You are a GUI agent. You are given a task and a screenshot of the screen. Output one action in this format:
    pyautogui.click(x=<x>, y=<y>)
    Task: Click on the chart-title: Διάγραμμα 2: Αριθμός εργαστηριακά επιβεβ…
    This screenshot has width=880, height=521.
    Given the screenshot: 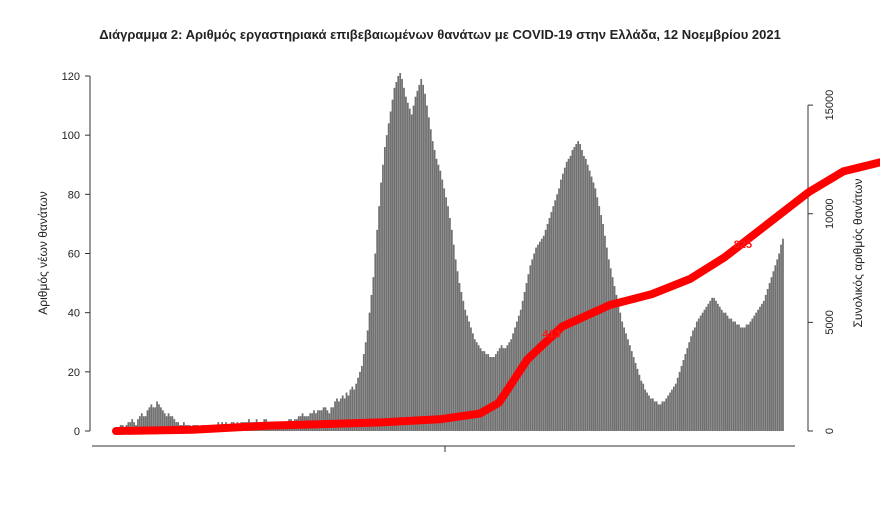 What is the action you would take?
    pyautogui.click(x=440, y=34)
    